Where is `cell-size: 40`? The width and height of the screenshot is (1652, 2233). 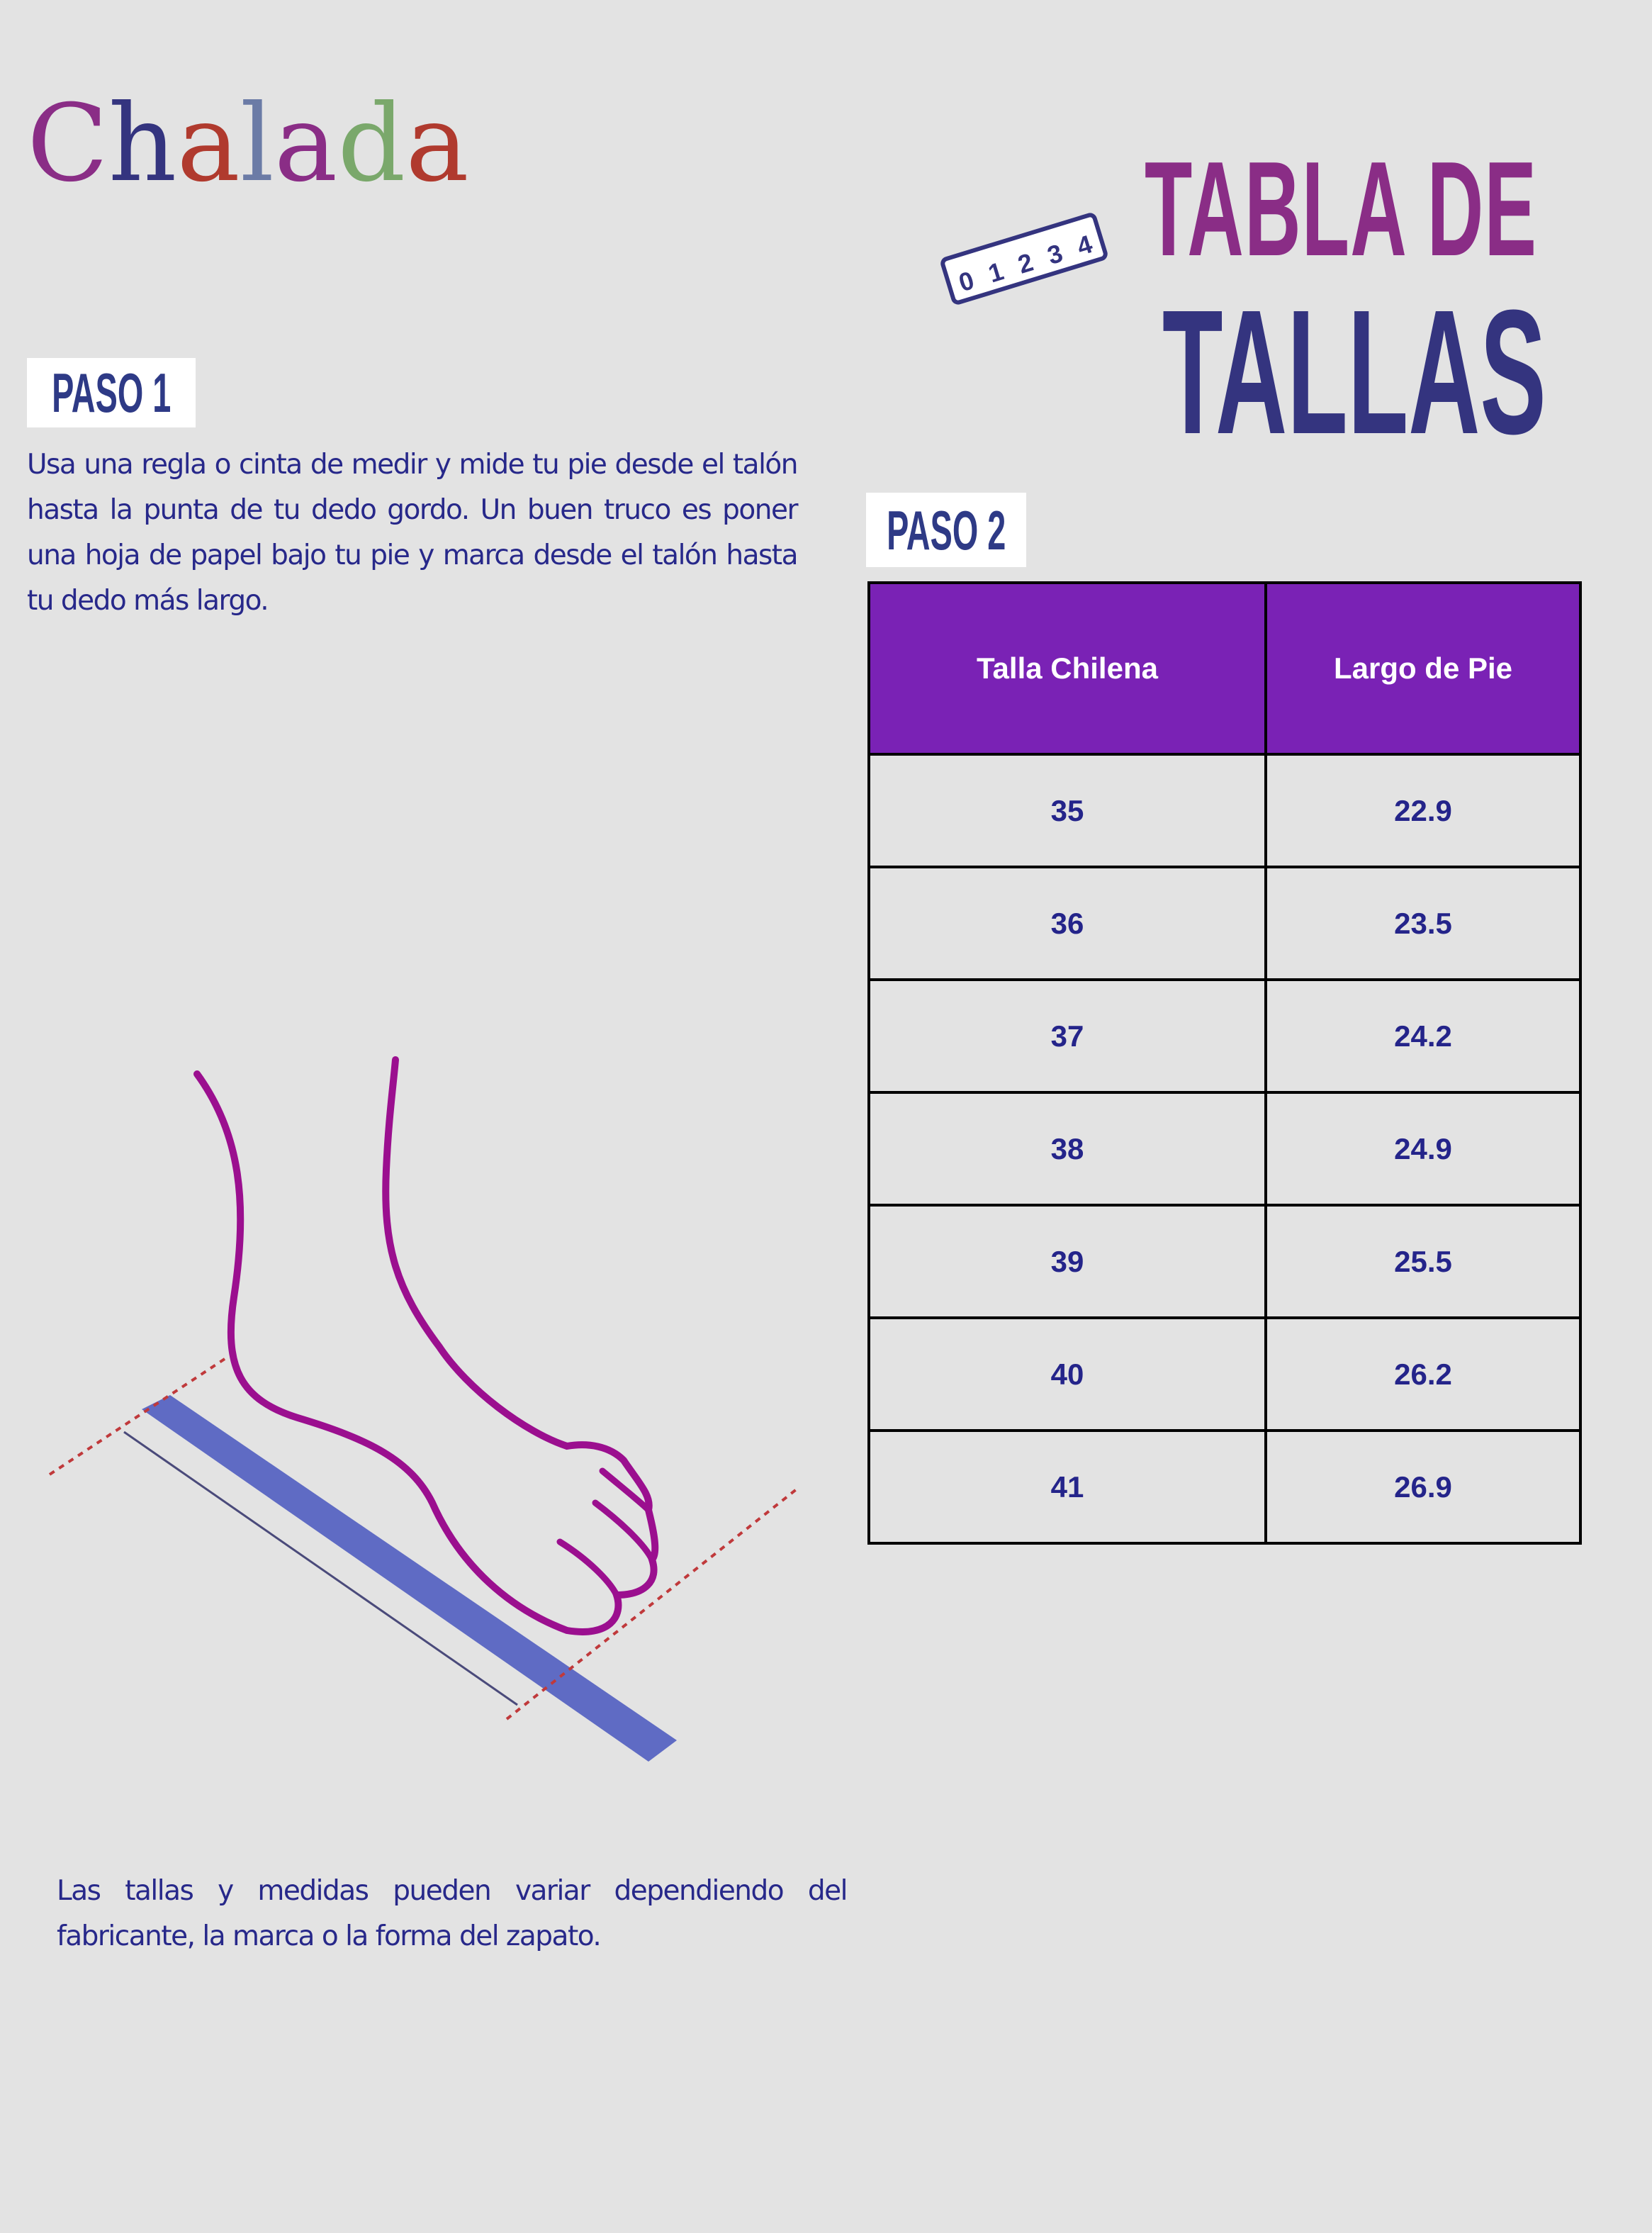
cell-size: 40 is located at coordinates (1067, 1374).